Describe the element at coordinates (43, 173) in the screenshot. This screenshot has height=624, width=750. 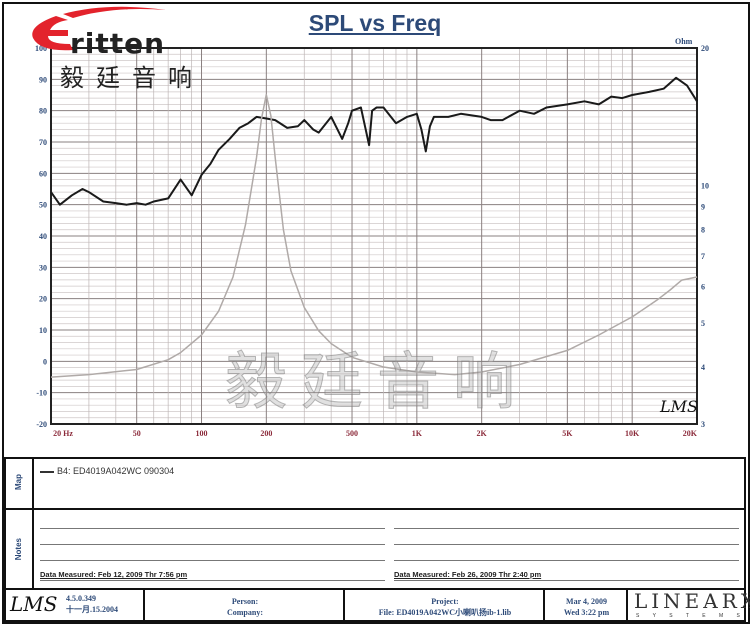
I see `y-tick-label: 60` at that location.